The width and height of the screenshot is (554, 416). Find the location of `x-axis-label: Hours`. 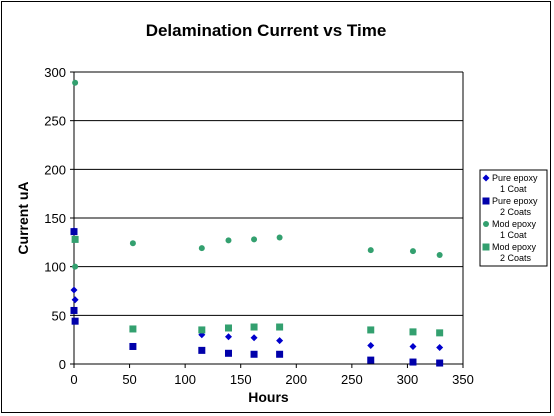

x-axis-label: Hours is located at coordinates (268, 397).